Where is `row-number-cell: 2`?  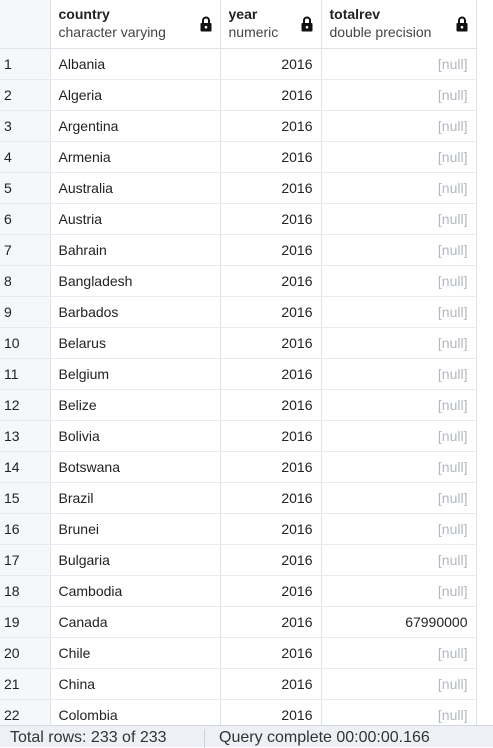 row-number-cell: 2 is located at coordinates (25, 95).